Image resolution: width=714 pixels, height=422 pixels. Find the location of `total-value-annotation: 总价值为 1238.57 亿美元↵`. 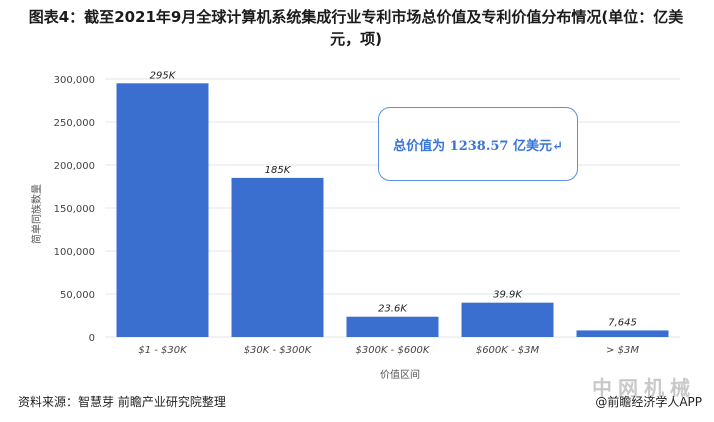

total-value-annotation: 总价值为 1238.57 亿美元↵ is located at coordinates (478, 144).